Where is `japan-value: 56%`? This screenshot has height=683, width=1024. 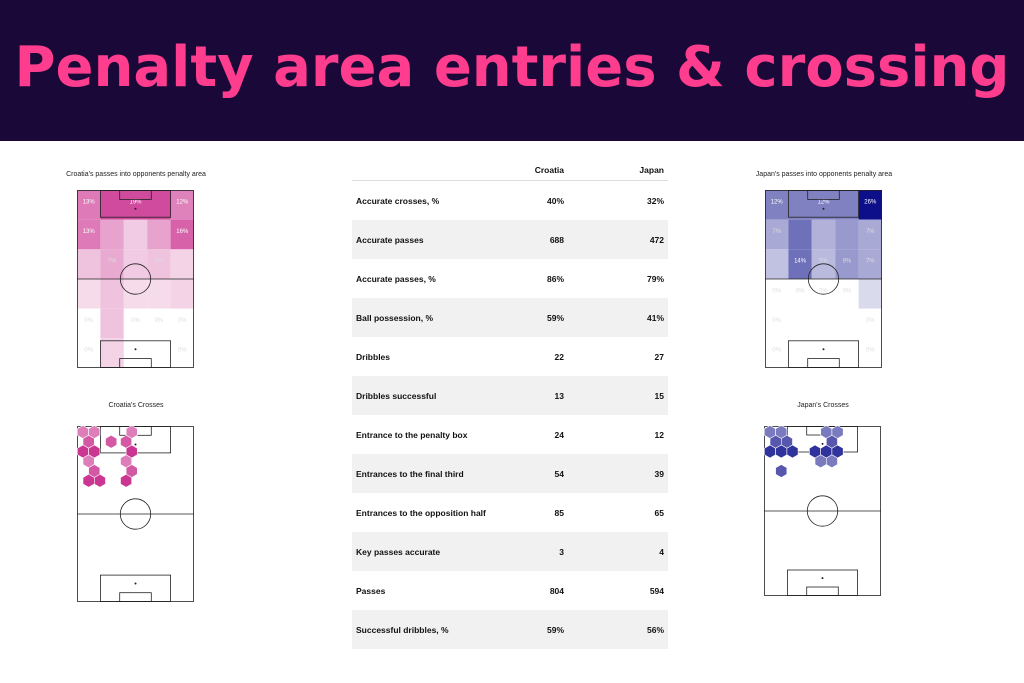
japan-value: 56% is located at coordinates (655, 629).